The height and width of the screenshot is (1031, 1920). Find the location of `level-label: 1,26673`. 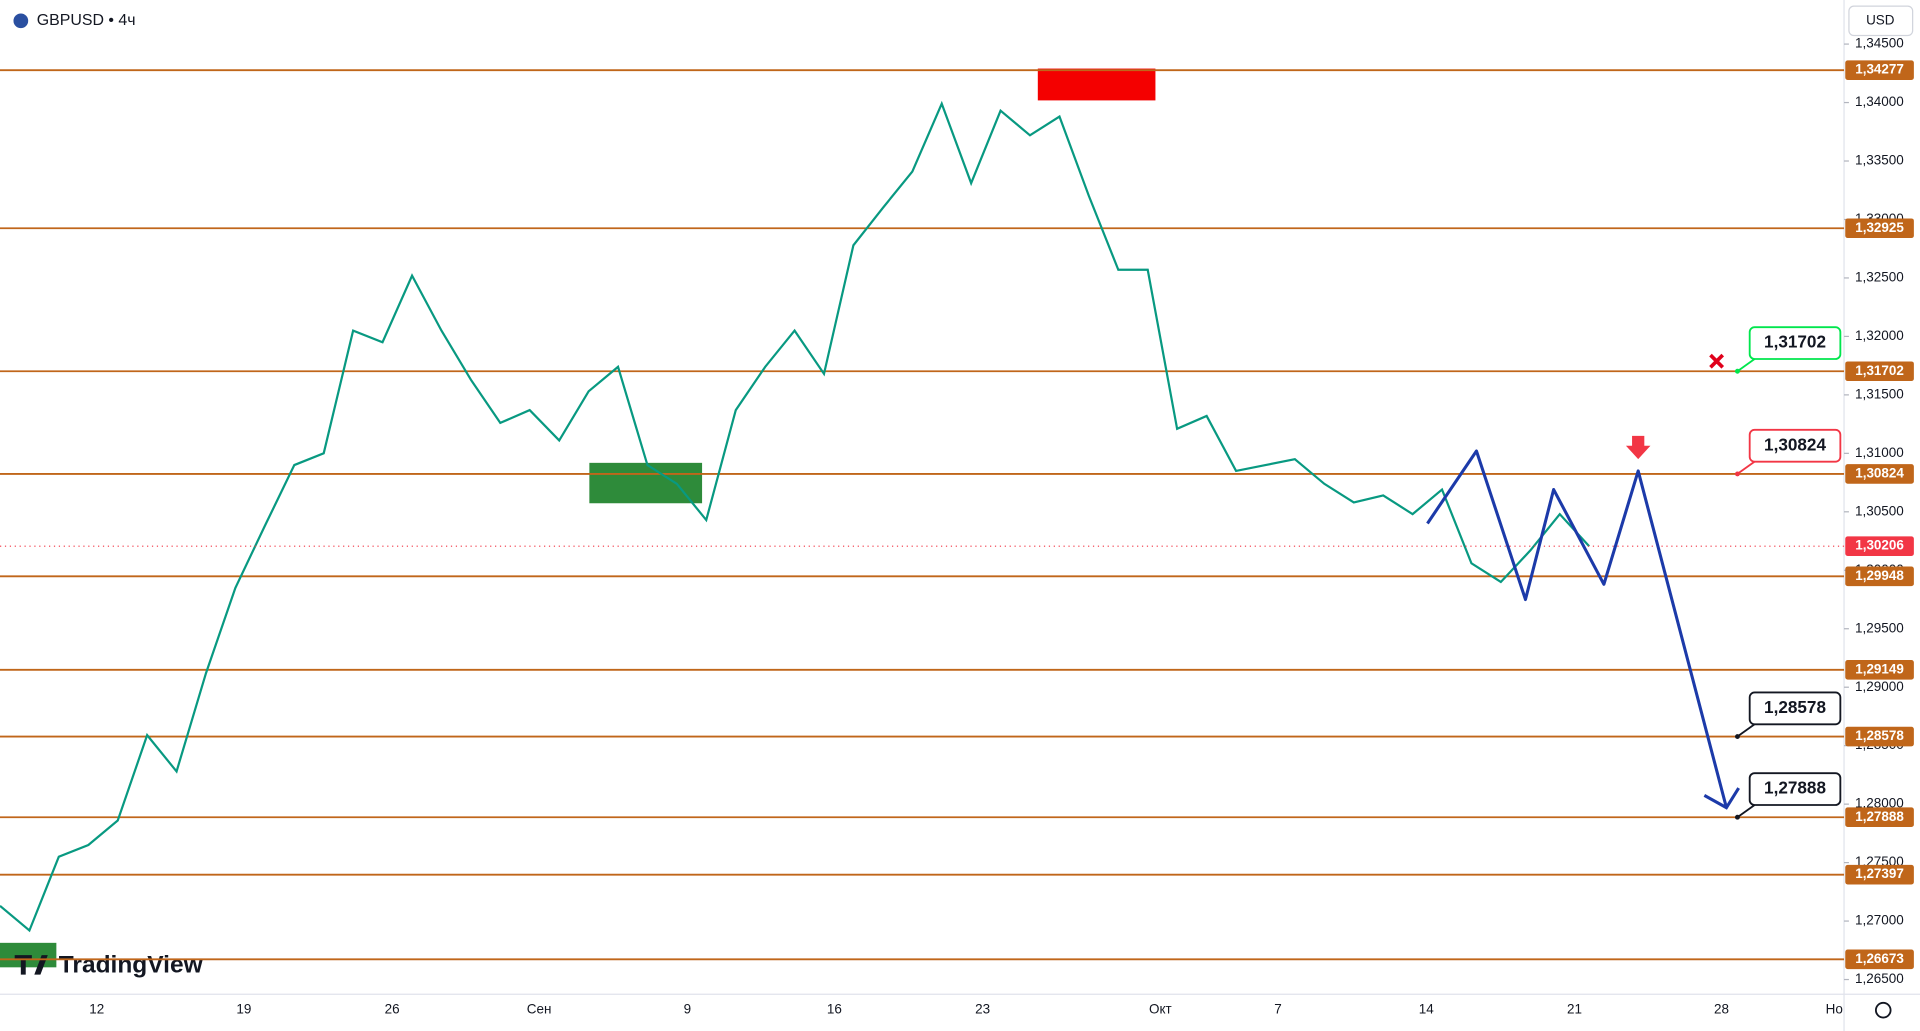

level-label: 1,26673 is located at coordinates (1879, 958).